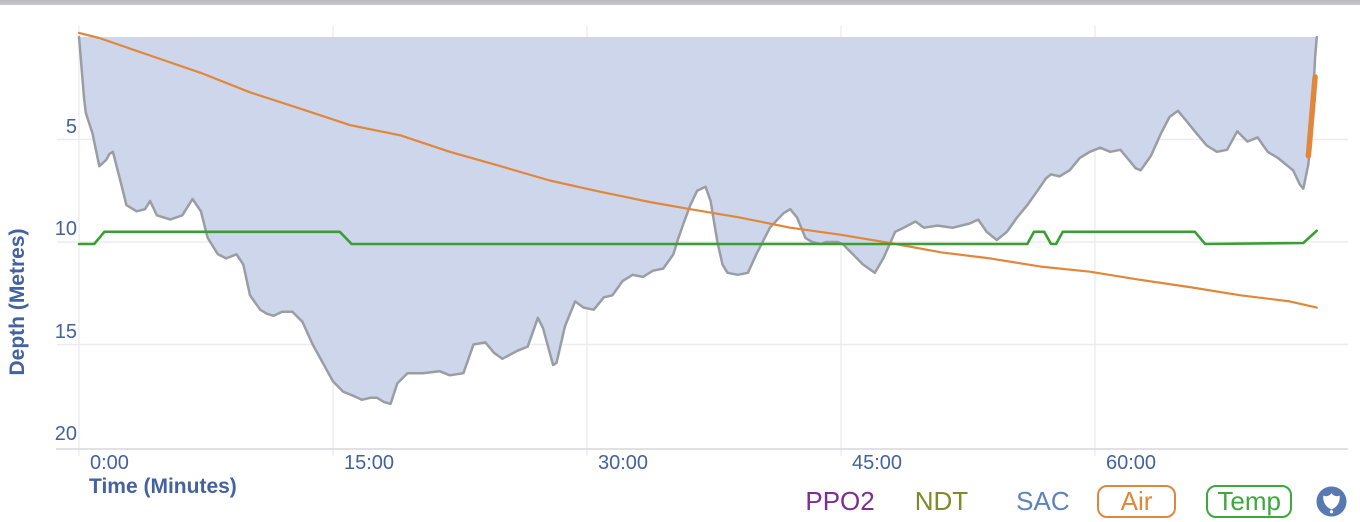 The width and height of the screenshot is (1360, 522). Describe the element at coordinates (71, 126) in the screenshot. I see `y-tick-label: 5` at that location.